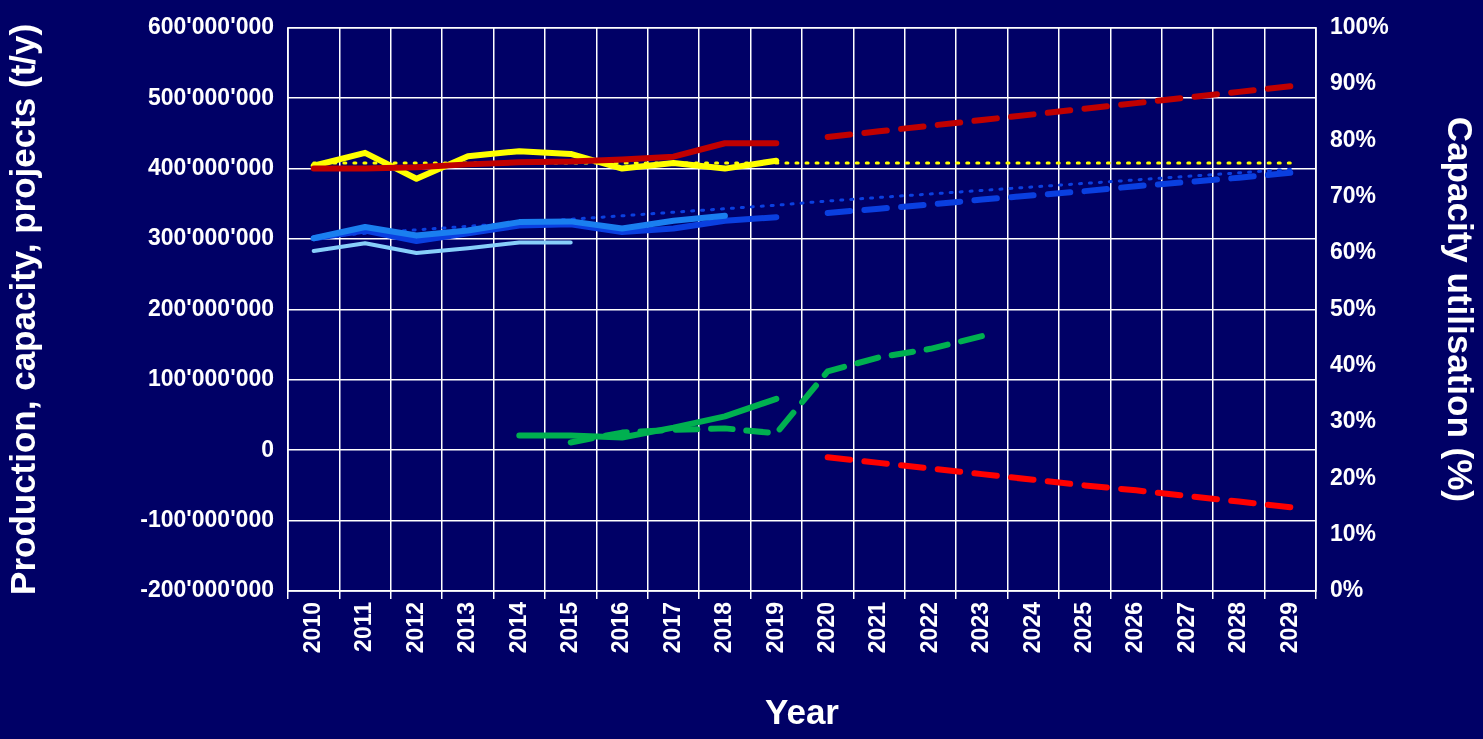  I want to click on x-tick-label: 2021, so click(877, 627).